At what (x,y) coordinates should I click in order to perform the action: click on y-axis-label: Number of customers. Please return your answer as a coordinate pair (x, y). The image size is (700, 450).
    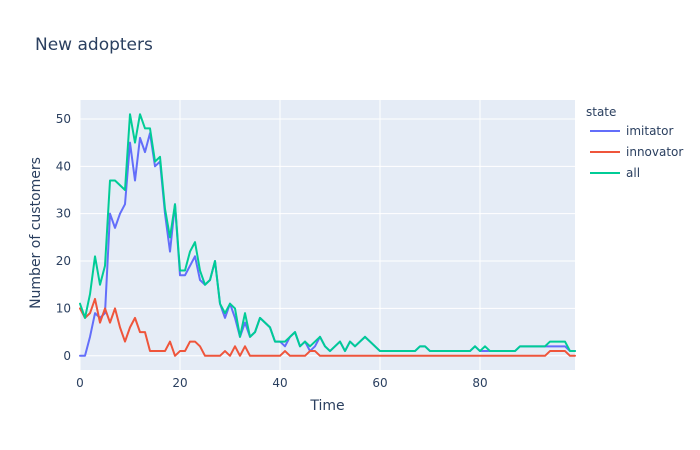
    Looking at the image, I should click on (36, 233).